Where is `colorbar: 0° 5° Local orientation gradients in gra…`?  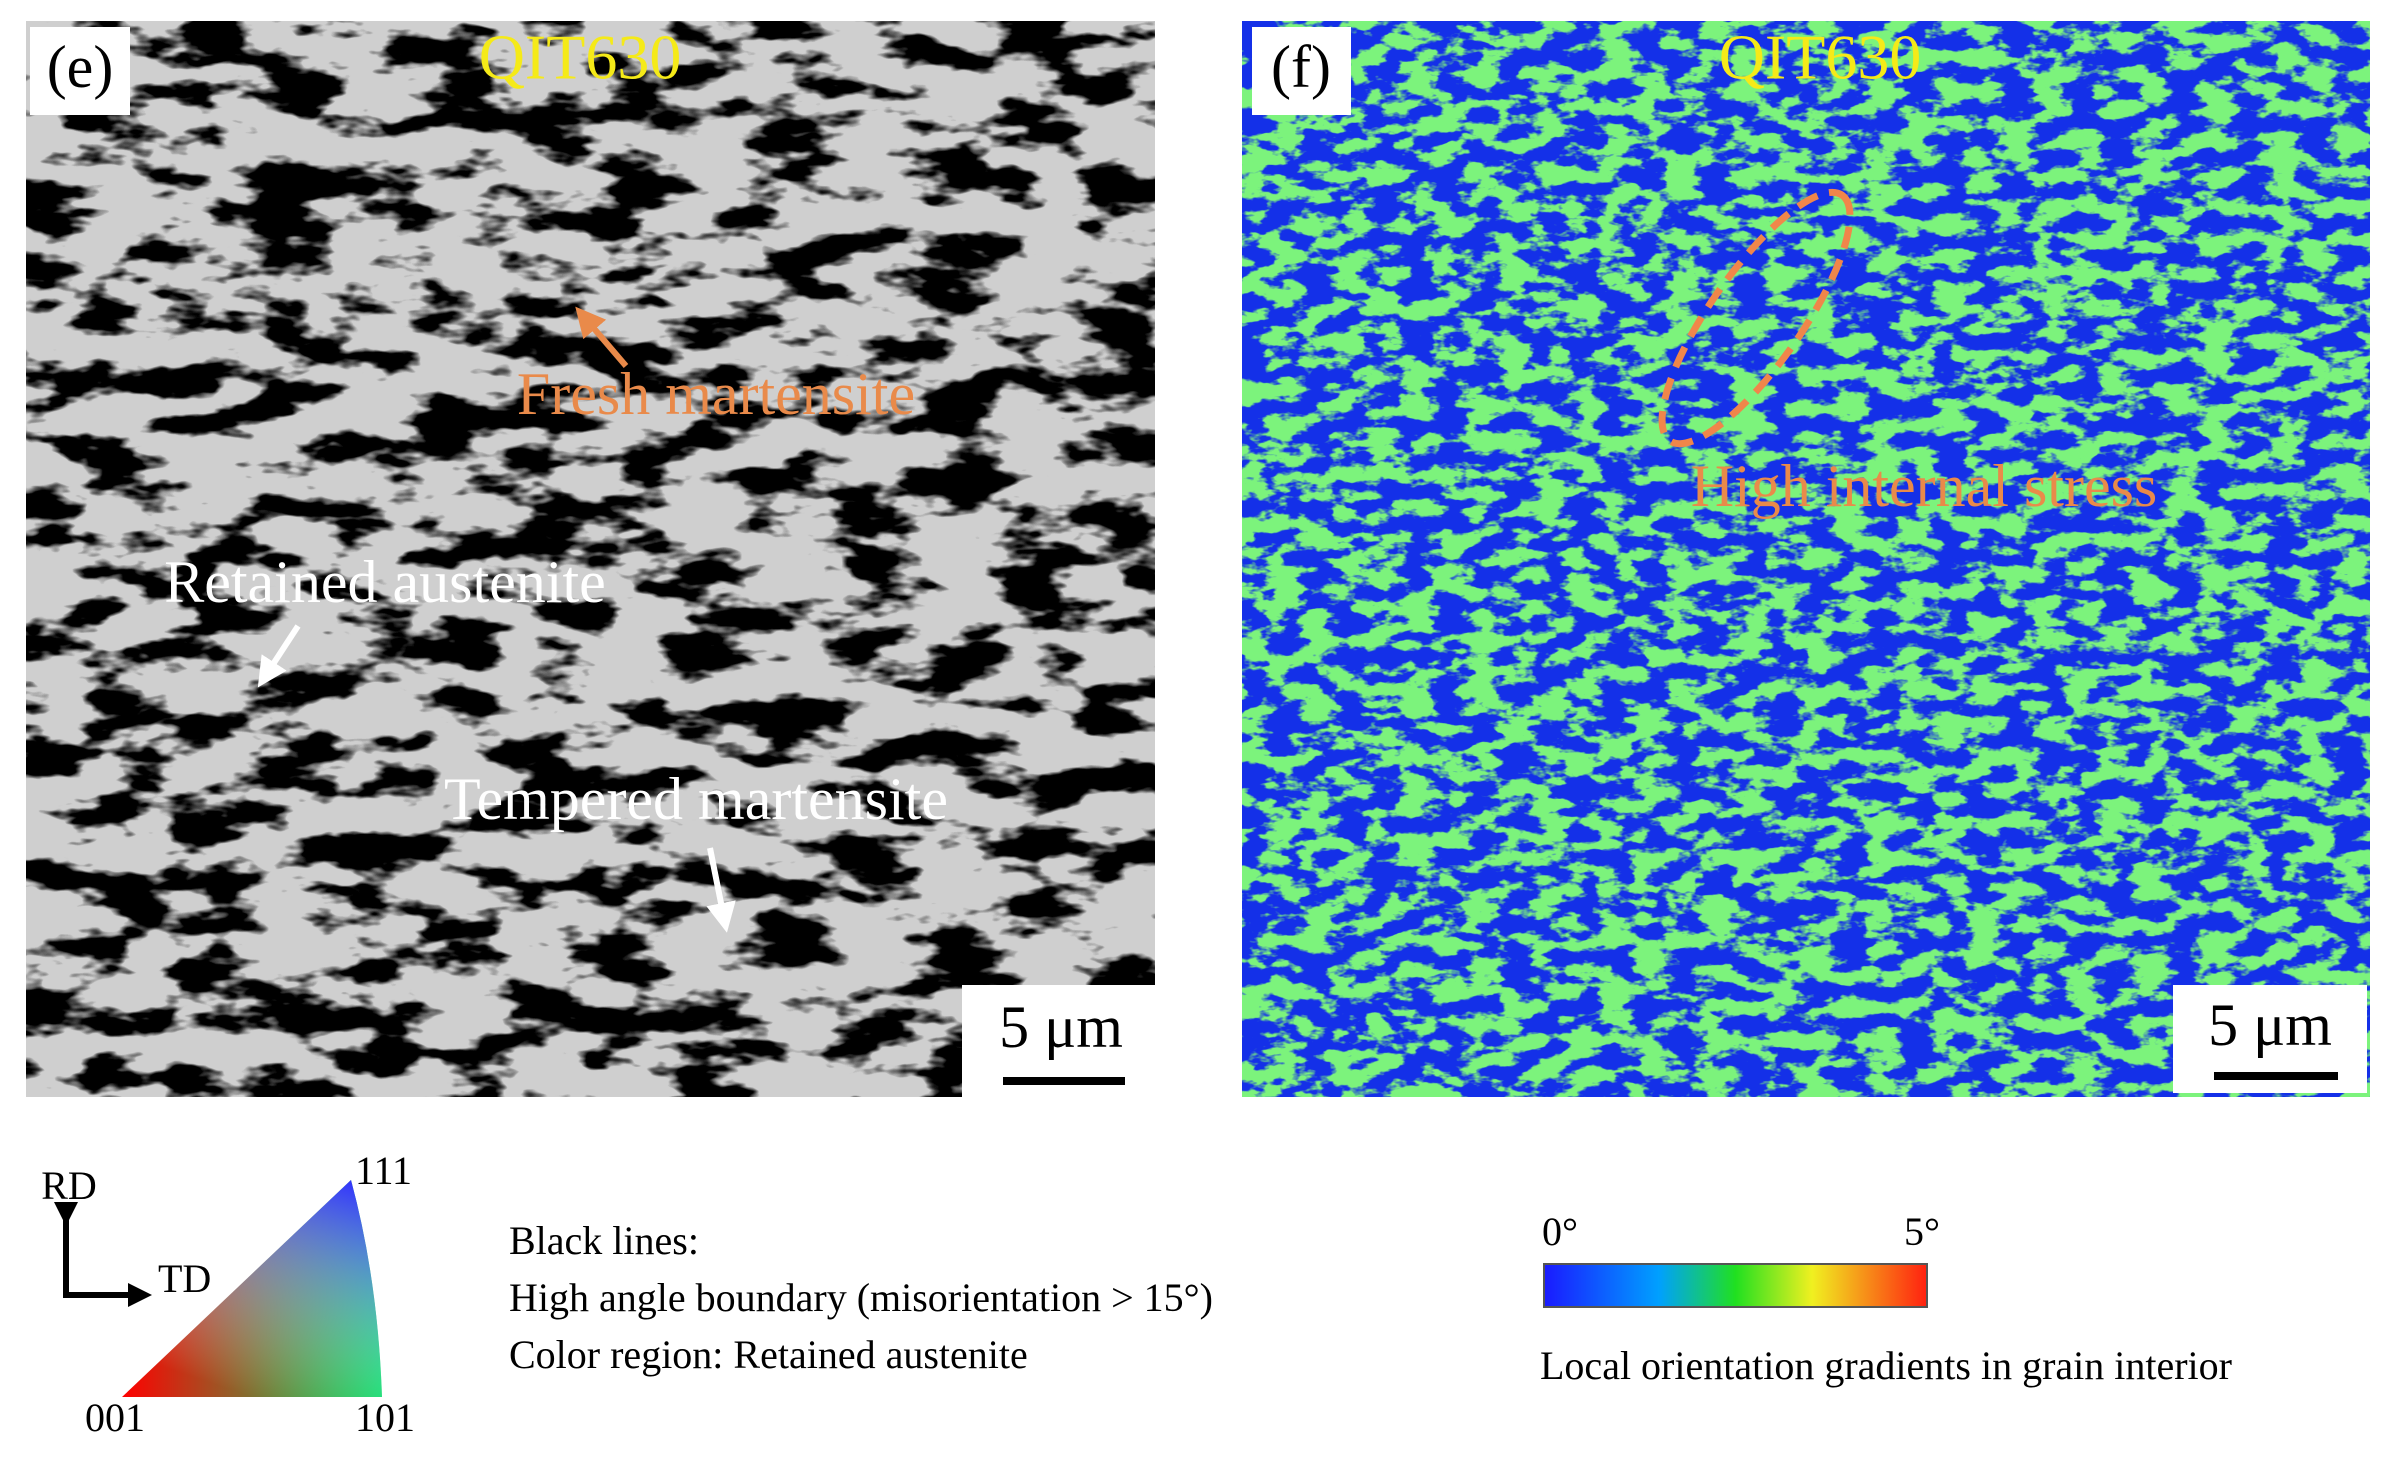 colorbar: 0° 5° Local orientation gradients in gra… is located at coordinates (1886, 1298).